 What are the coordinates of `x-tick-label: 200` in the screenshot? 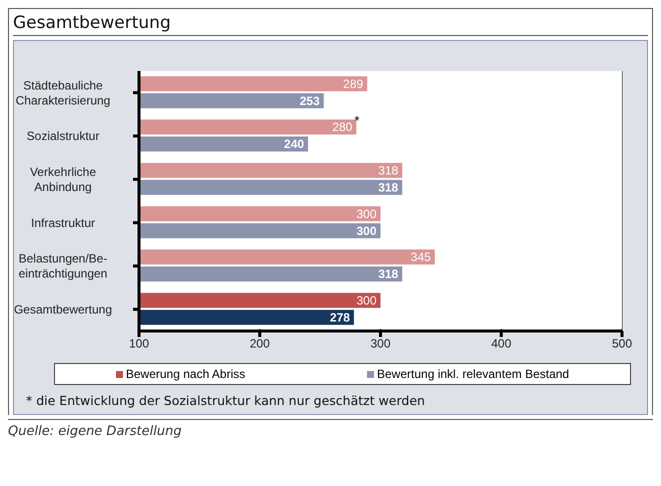 It's located at (260, 343).